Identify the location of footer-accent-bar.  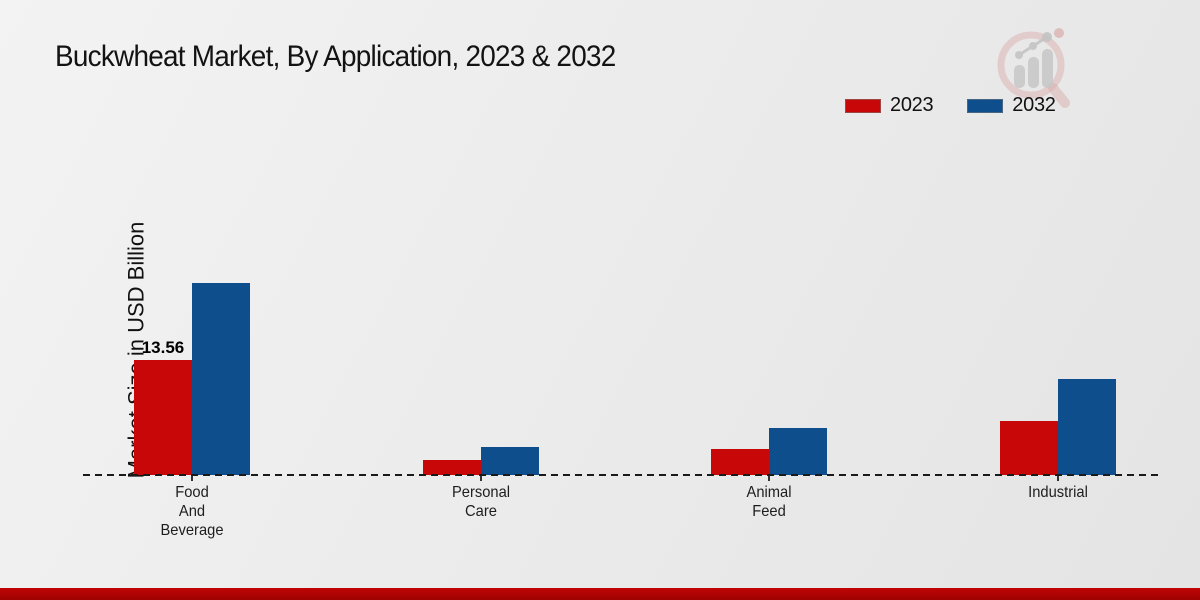
(600, 594).